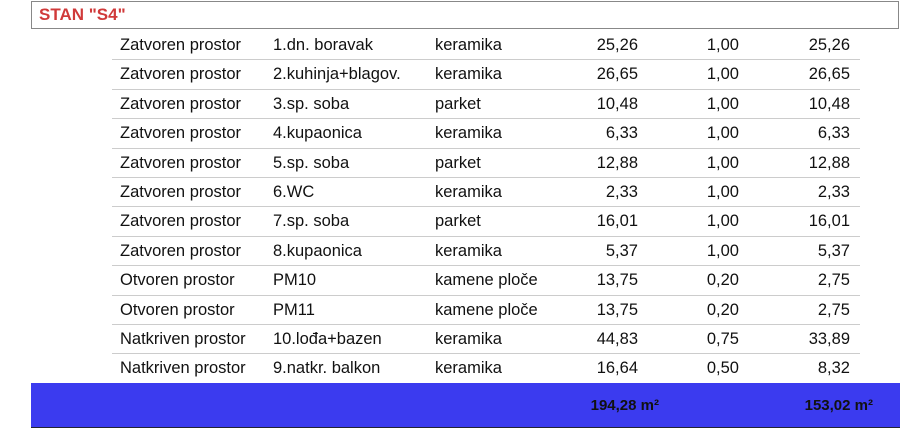 The image size is (920, 428). What do you see at coordinates (617, 45) in the screenshot?
I see `area: 25,26` at bounding box center [617, 45].